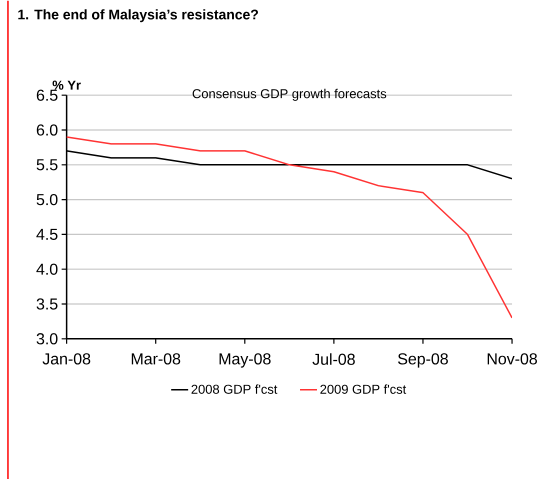 This screenshot has height=480, width=541. What do you see at coordinates (47, 304) in the screenshot?
I see `y-tick-label: 3.5` at bounding box center [47, 304].